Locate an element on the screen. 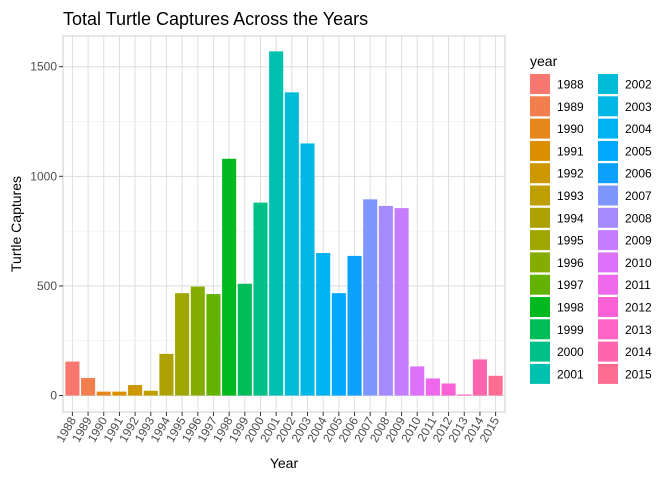 The image size is (672, 480). legend-key-1999 is located at coordinates (540, 329).